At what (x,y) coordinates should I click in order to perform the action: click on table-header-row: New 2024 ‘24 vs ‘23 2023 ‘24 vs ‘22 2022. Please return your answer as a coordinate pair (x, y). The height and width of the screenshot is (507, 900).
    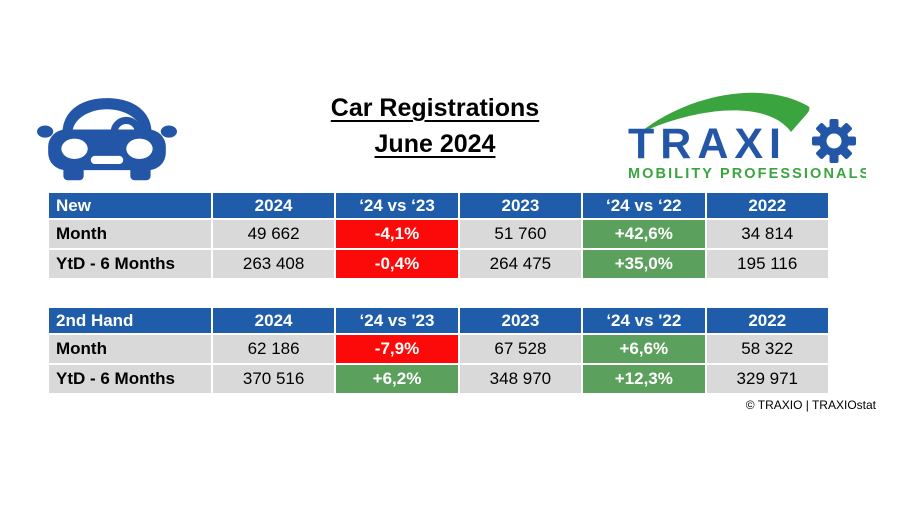
    Looking at the image, I should click on (438, 205).